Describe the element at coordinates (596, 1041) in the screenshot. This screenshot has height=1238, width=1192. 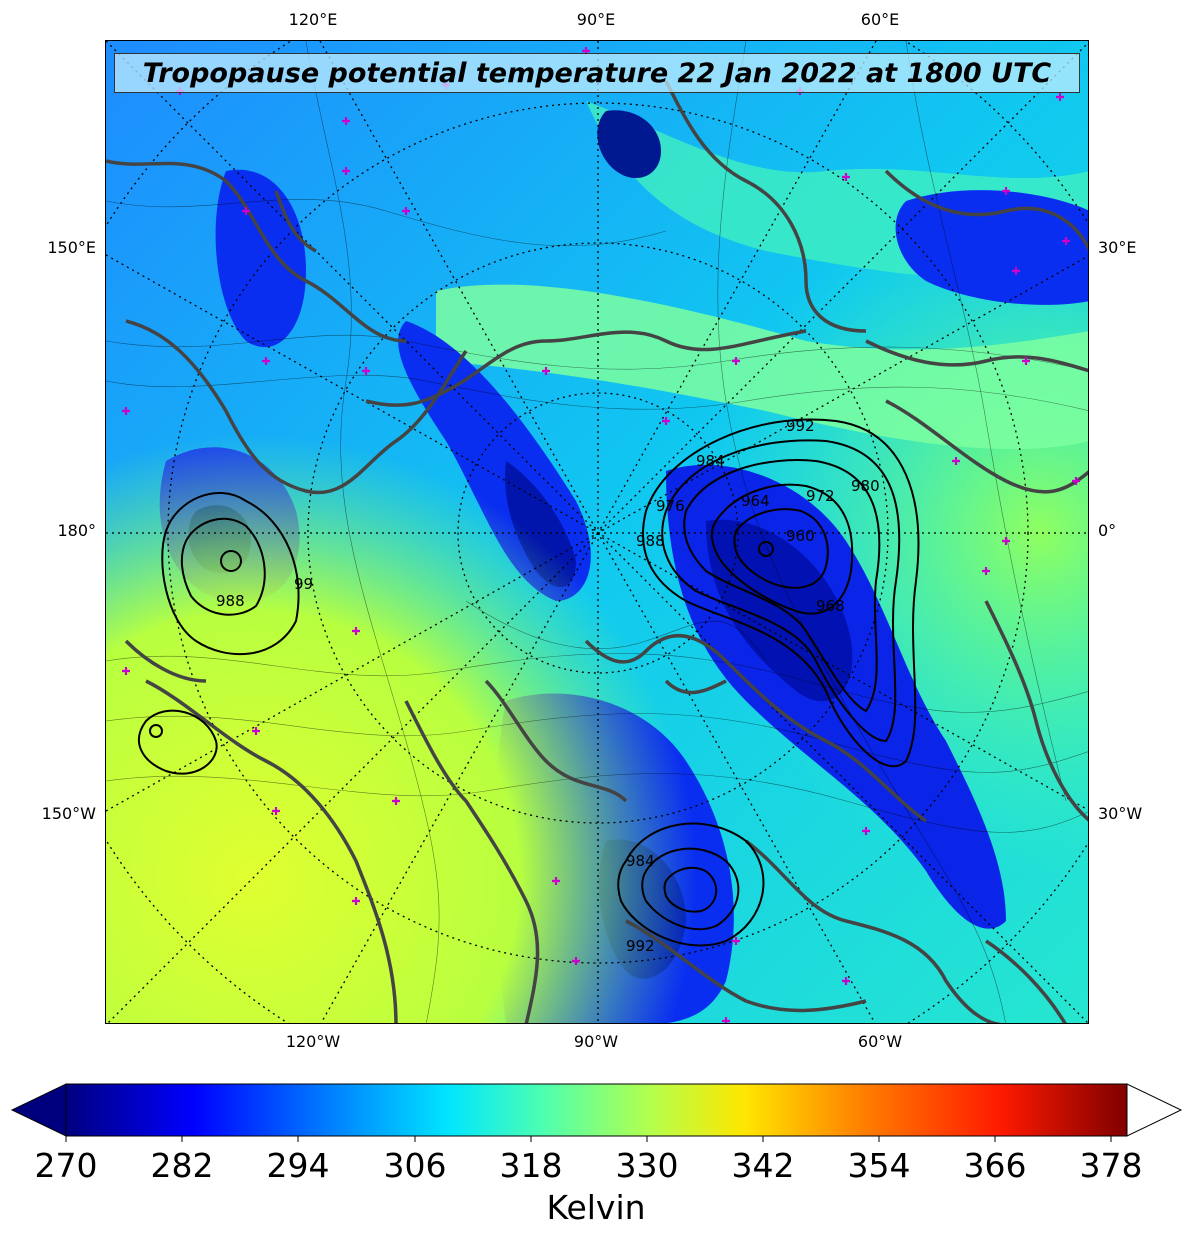
I see `lon-label-bottom: 90°W` at that location.